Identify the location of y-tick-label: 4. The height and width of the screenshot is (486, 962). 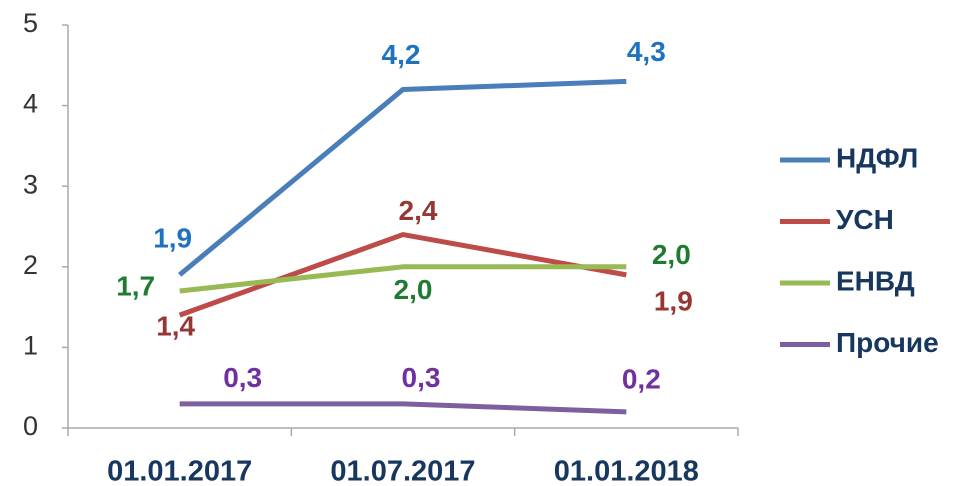
(30, 104).